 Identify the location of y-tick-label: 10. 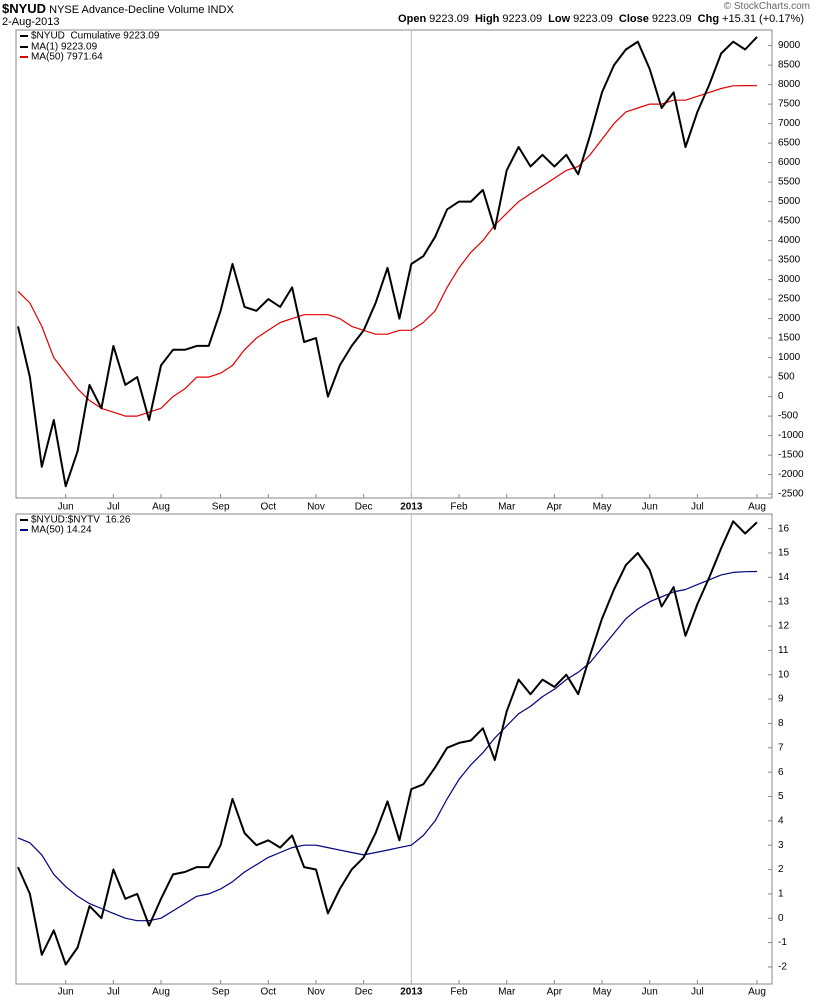
(784, 674).